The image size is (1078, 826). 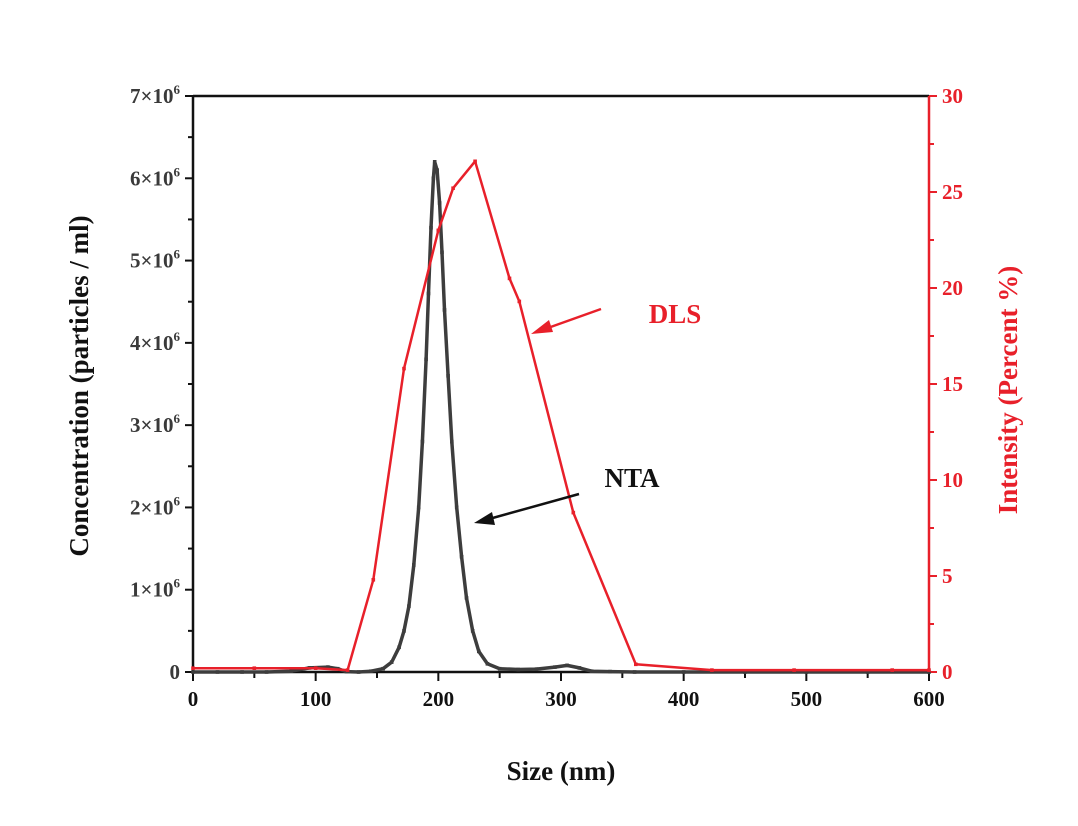 What do you see at coordinates (316, 699) in the screenshot?
I see `x-tick-label: 100` at bounding box center [316, 699].